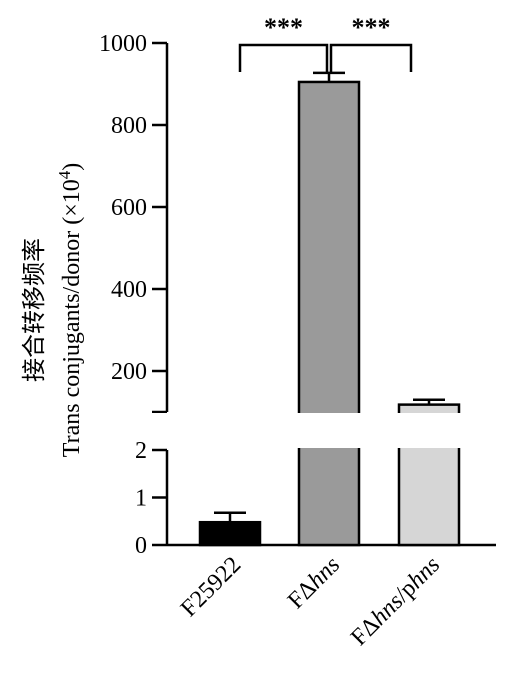 The width and height of the screenshot is (515, 695). What do you see at coordinates (314, 583) in the screenshot?
I see `x-tick-label: FΔhns` at bounding box center [314, 583].